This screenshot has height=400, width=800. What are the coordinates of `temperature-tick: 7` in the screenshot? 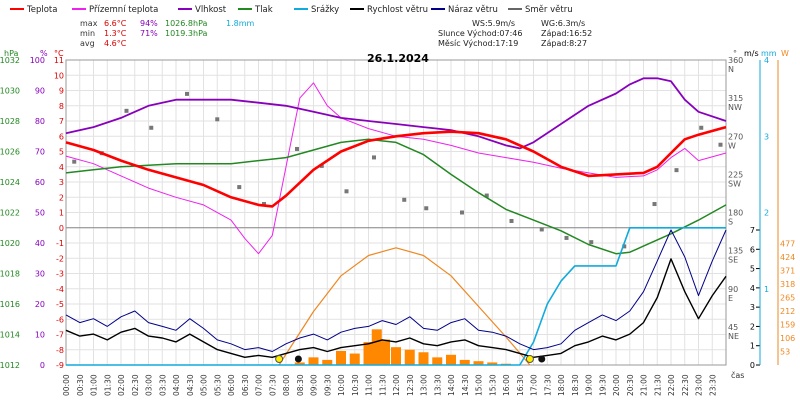 It's located at (61, 121).